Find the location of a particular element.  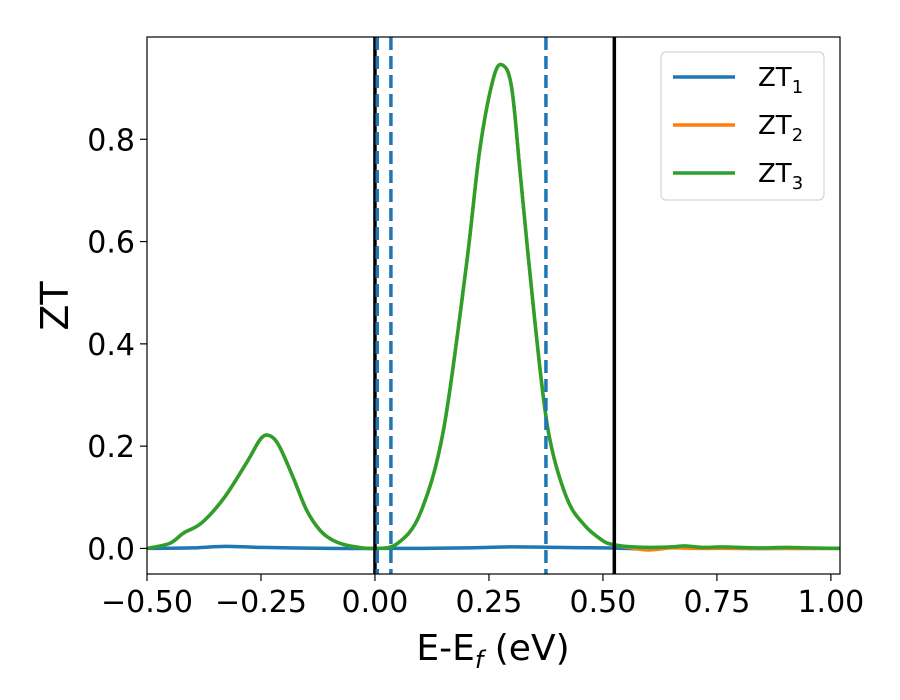

x-axis-label: E-Ef (eV) is located at coordinates (492, 651).